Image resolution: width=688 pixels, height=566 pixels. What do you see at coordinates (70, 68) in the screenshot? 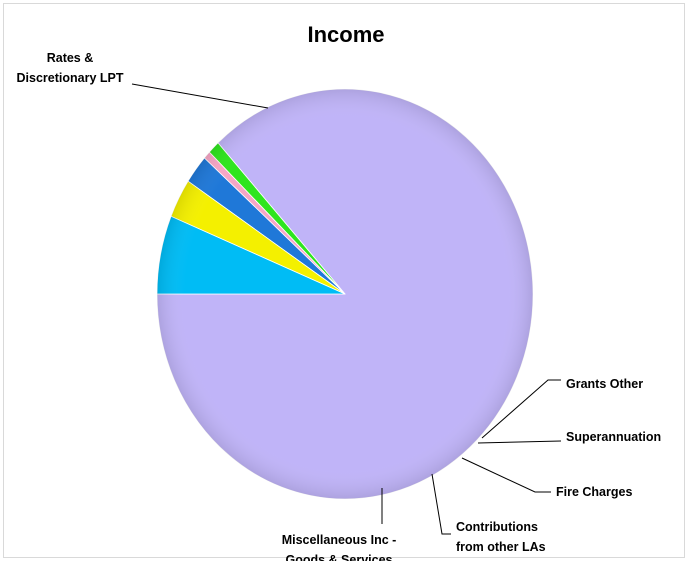
I see `slice-label-0: Rates & Discretionary LPT` at bounding box center [70, 68].